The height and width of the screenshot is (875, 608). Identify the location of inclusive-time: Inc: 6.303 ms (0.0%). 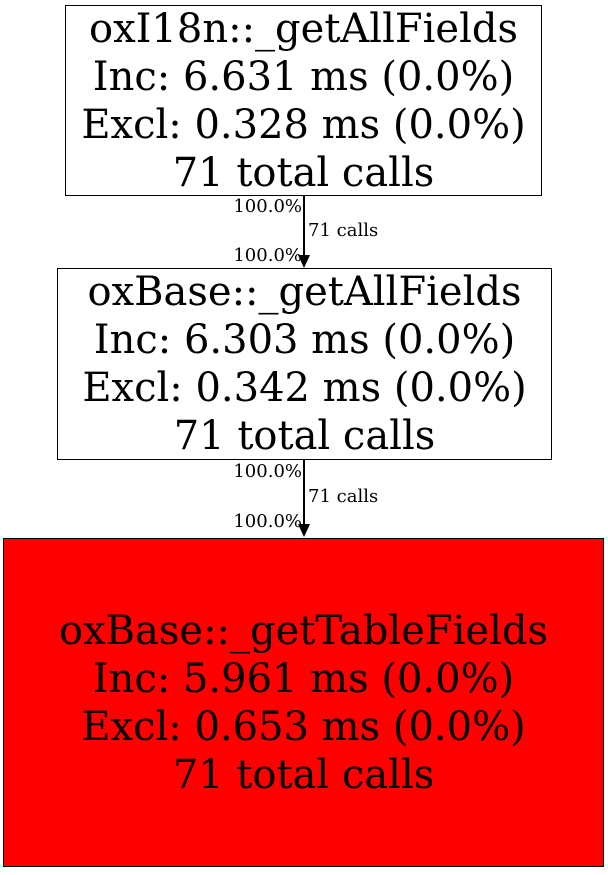
(304, 340).